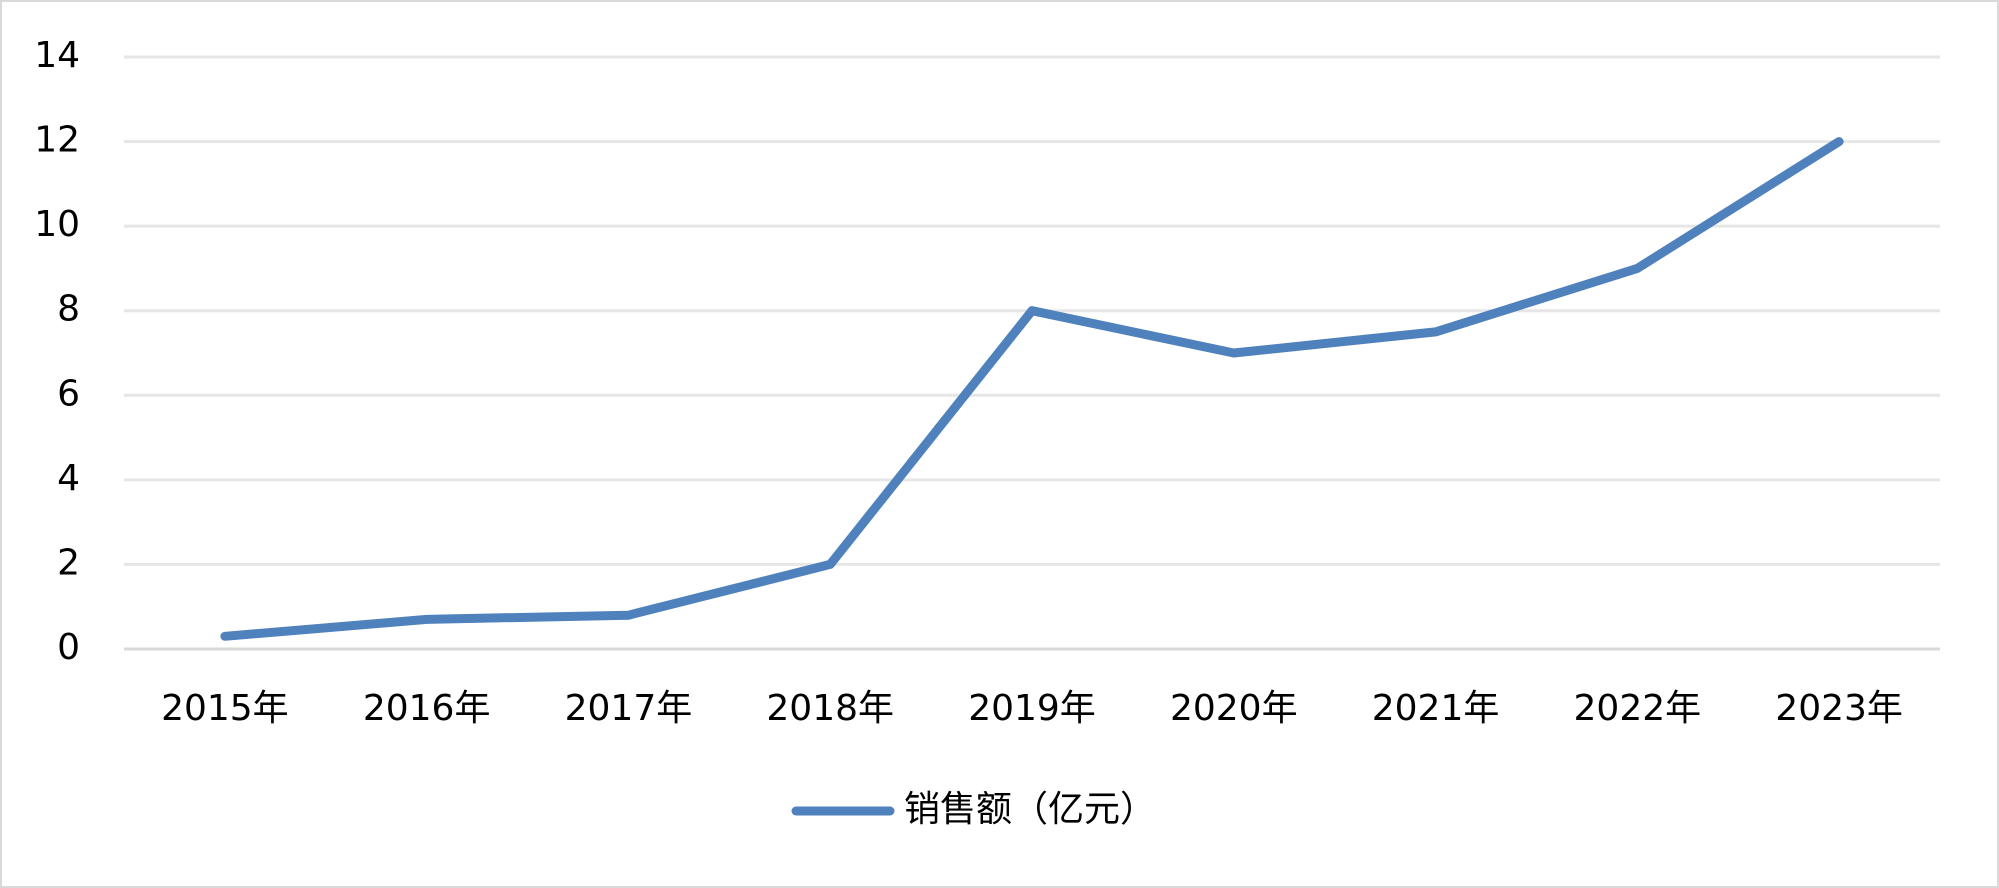  I want to click on y-tick-label: 6, so click(68, 393).